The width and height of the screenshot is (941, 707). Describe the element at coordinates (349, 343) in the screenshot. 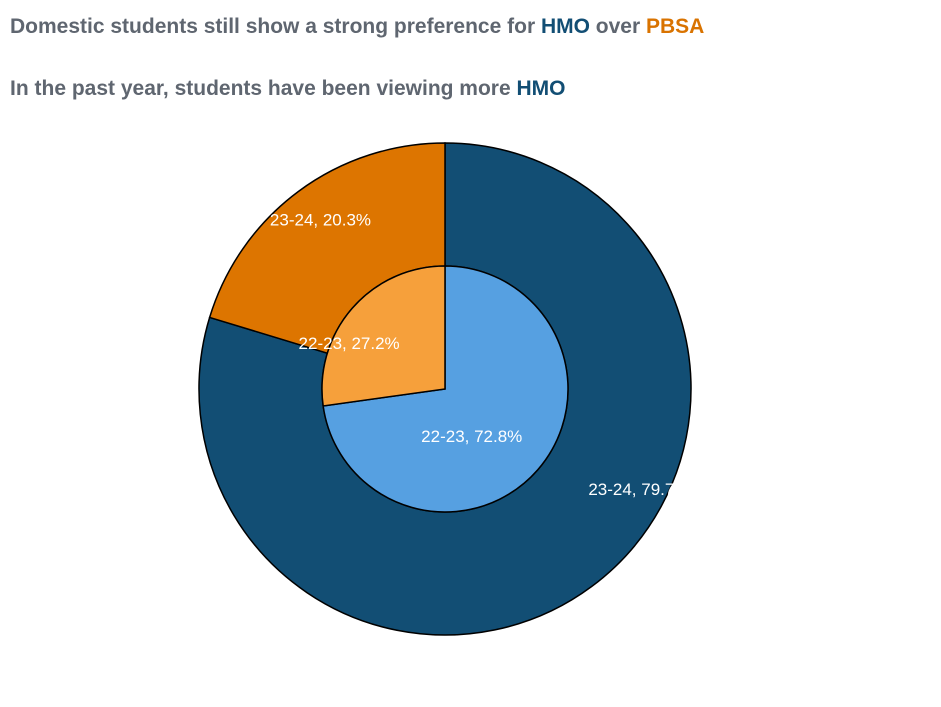

I see `label-22-23-pbsa: 22-23, 27.2%` at that location.